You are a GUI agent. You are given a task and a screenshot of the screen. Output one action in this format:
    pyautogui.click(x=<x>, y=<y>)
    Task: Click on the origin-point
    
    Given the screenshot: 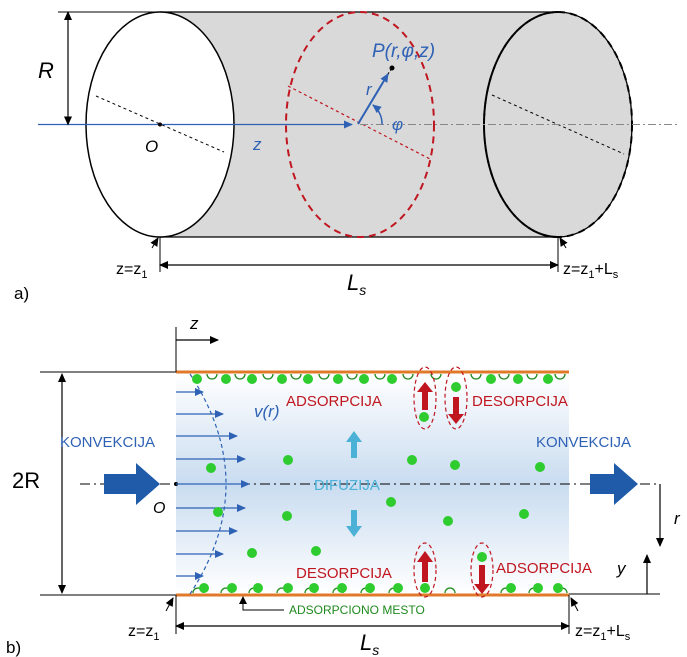 What is the action you would take?
    pyautogui.click(x=160, y=124)
    